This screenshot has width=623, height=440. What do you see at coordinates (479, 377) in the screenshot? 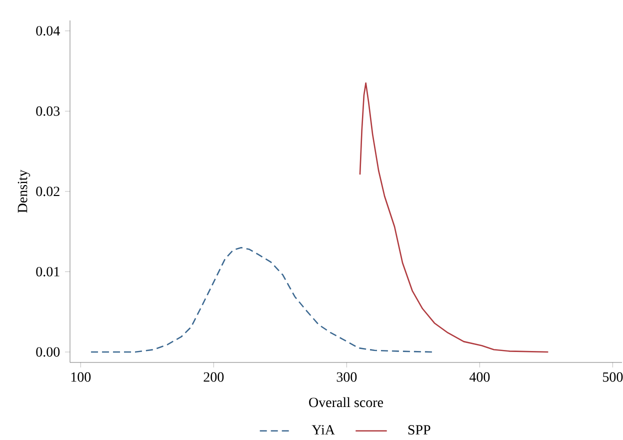
I see `x-tick-label: 400` at bounding box center [479, 377].